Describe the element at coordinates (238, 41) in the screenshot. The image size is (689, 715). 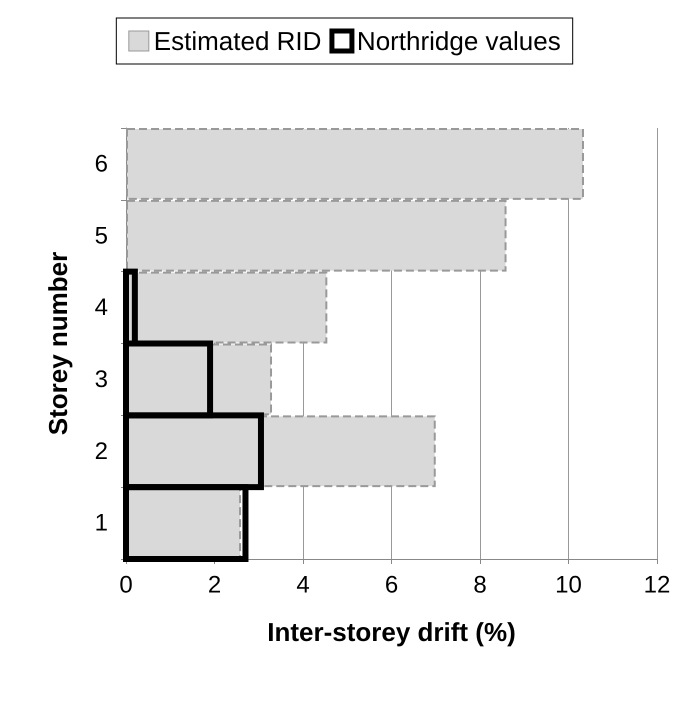
I see `legend-label: Estimated RID` at that location.